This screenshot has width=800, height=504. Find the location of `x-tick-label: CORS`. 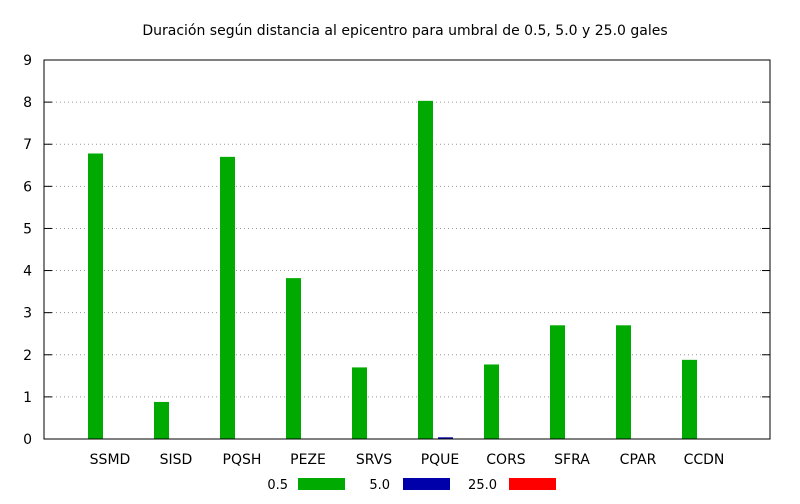

x-tick-label: CORS is located at coordinates (506, 460).